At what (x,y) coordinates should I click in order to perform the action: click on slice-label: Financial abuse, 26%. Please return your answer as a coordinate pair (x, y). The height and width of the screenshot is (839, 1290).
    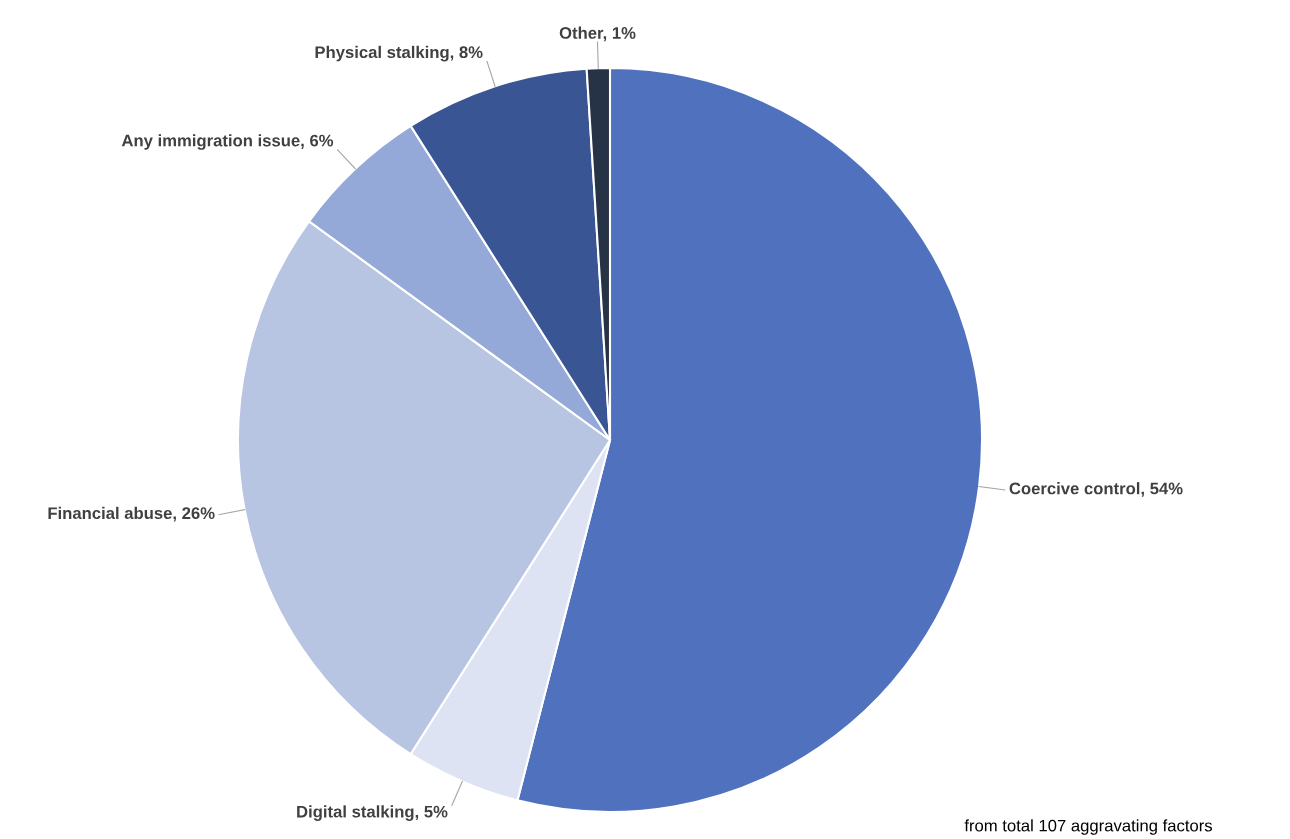
    Looking at the image, I should click on (131, 514).